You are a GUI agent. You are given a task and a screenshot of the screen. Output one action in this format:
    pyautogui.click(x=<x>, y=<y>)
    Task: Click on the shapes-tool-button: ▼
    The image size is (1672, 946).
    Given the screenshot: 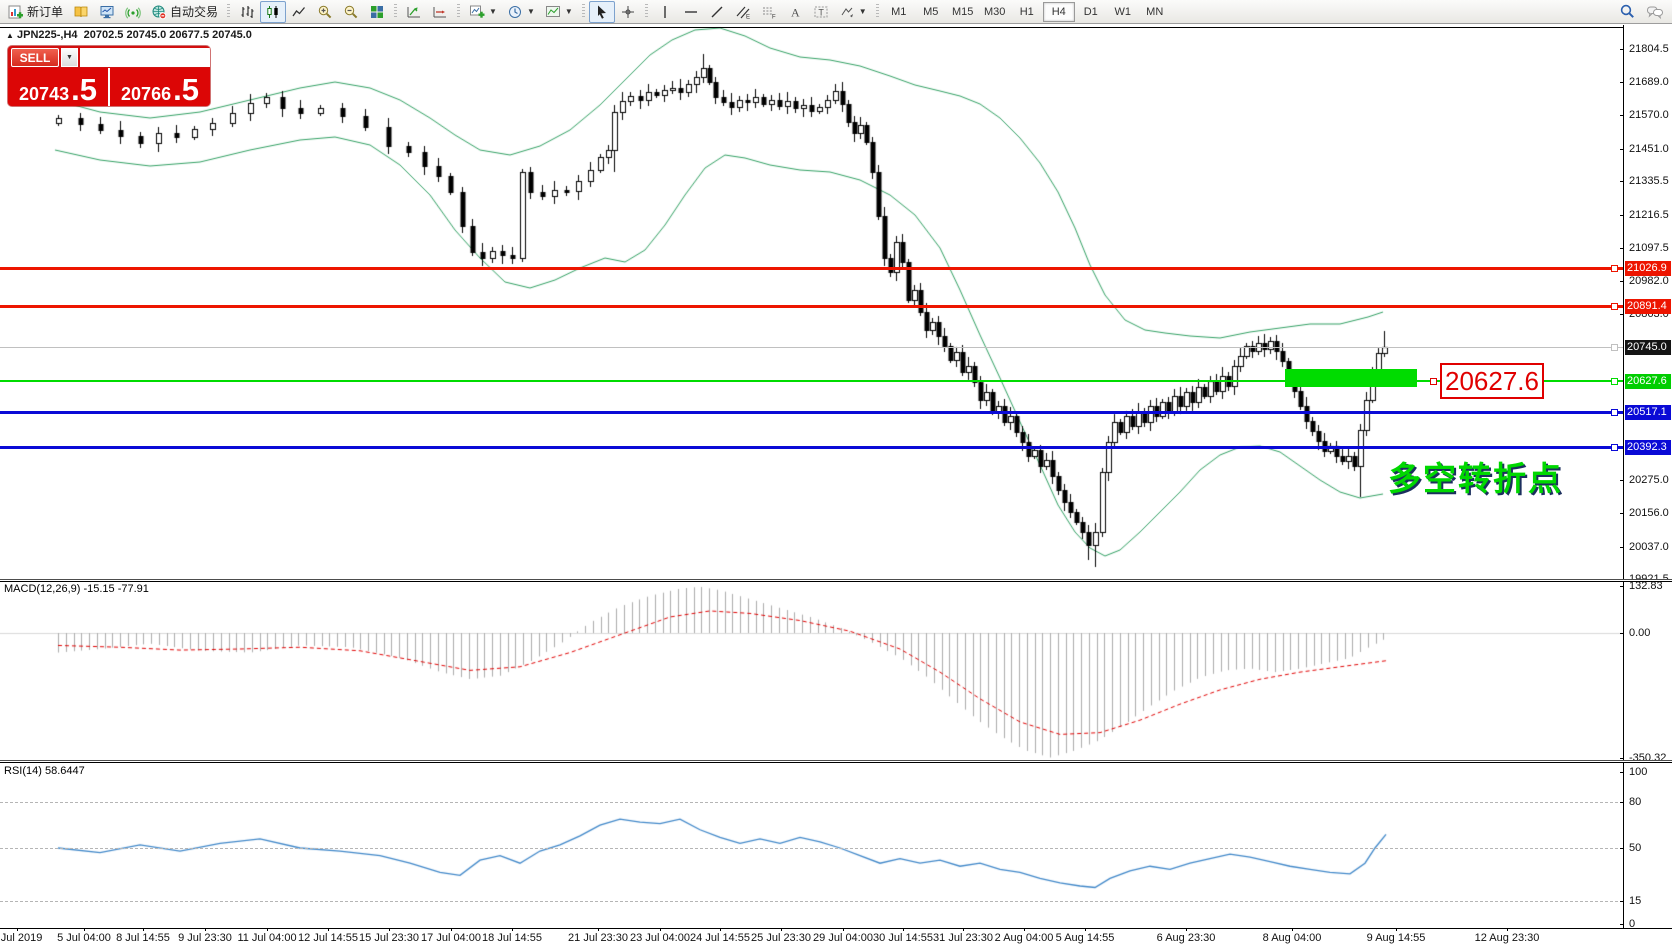 What is the action you would take?
    pyautogui.click(x=853, y=12)
    